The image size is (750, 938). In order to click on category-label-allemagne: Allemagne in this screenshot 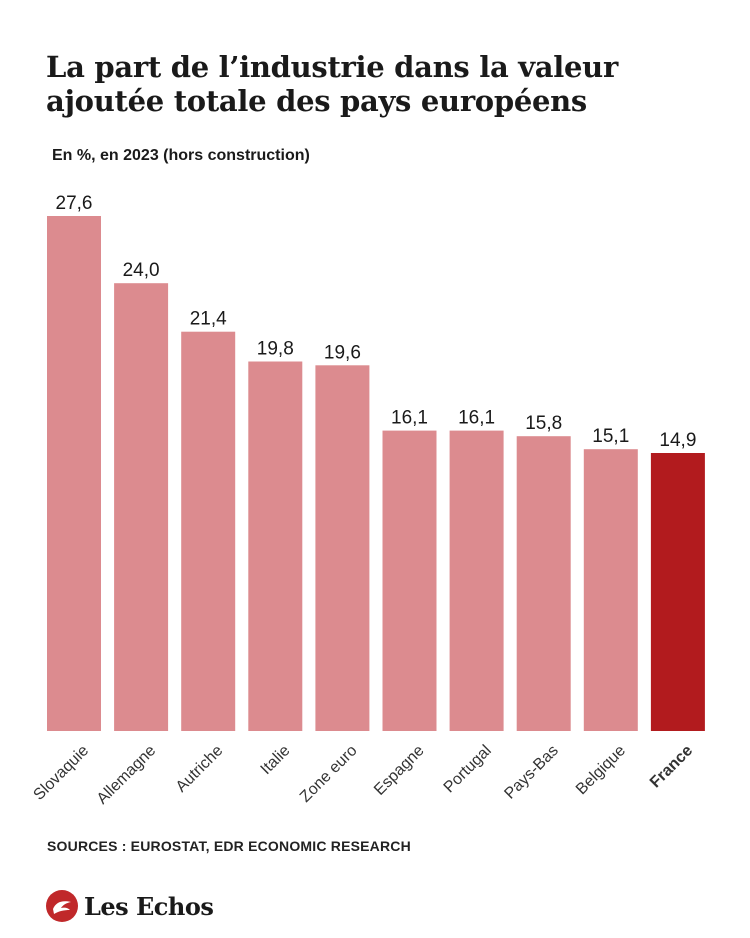, I will do `click(127, 775)`.